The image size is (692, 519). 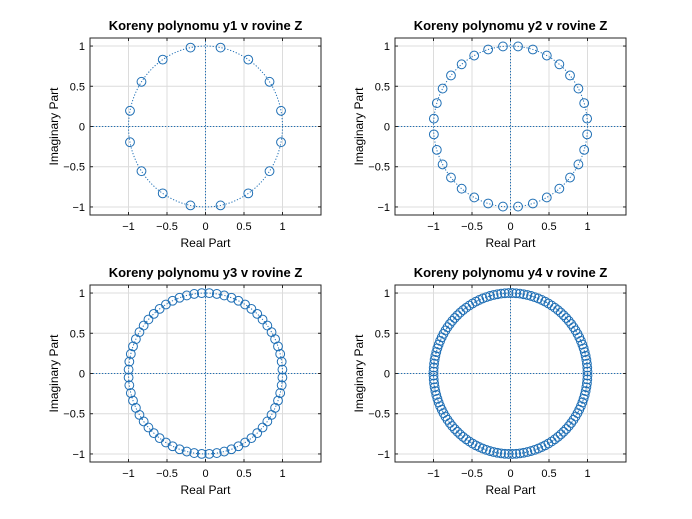 I want to click on chart-title: Koreny polynomu y3 v rovine Z, so click(x=206, y=272).